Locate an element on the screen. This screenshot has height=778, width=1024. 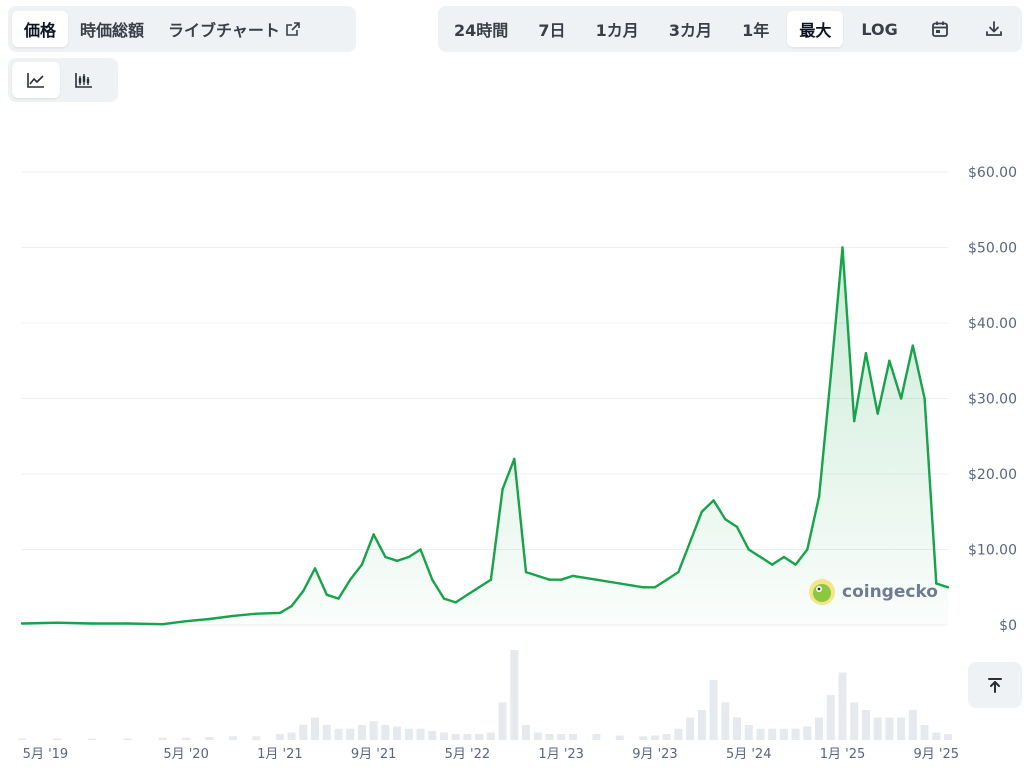
candlestick-button is located at coordinates (84, 80).